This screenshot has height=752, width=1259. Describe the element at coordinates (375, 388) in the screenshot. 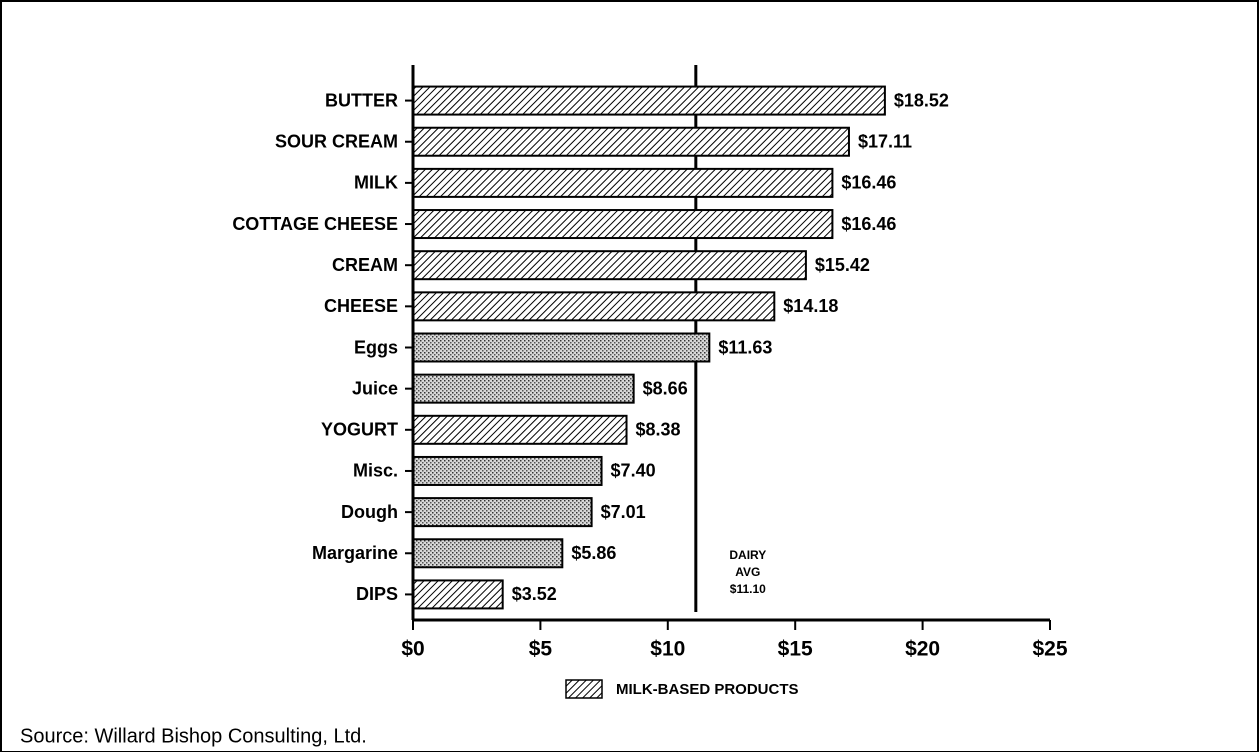

I see `category-label: Juice` at that location.